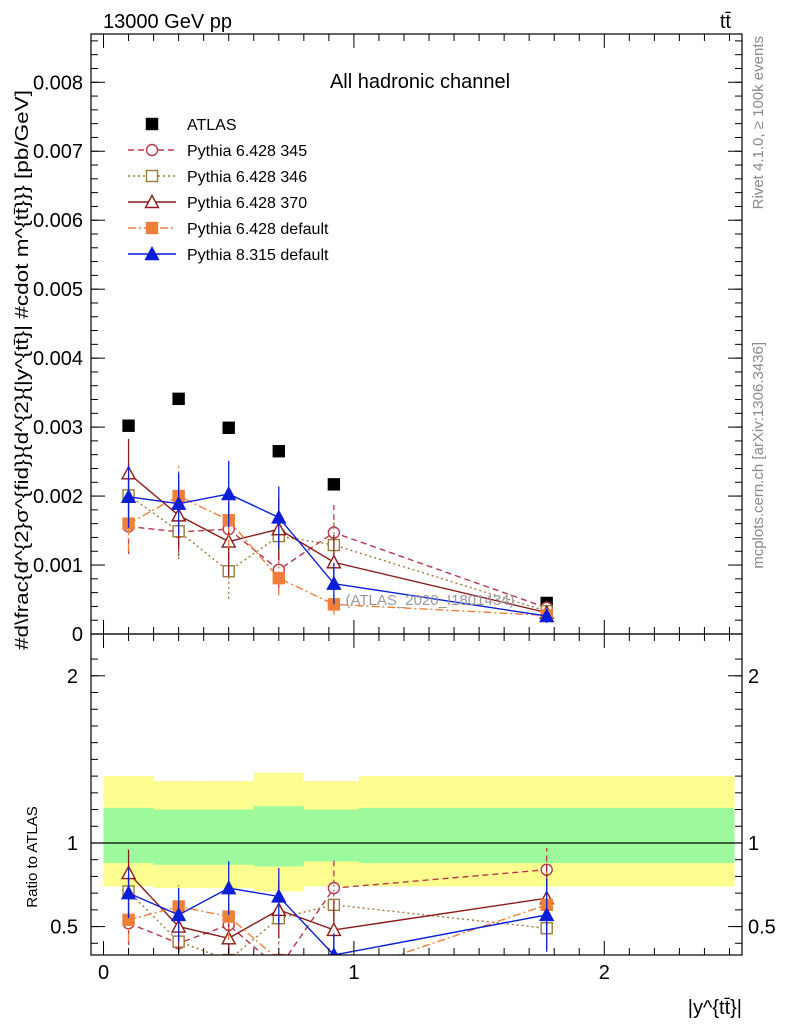 Image resolution: width=786 pixels, height=1024 pixels. Describe the element at coordinates (353, 973) in the screenshot. I see `x-tick-label: 1` at that location.